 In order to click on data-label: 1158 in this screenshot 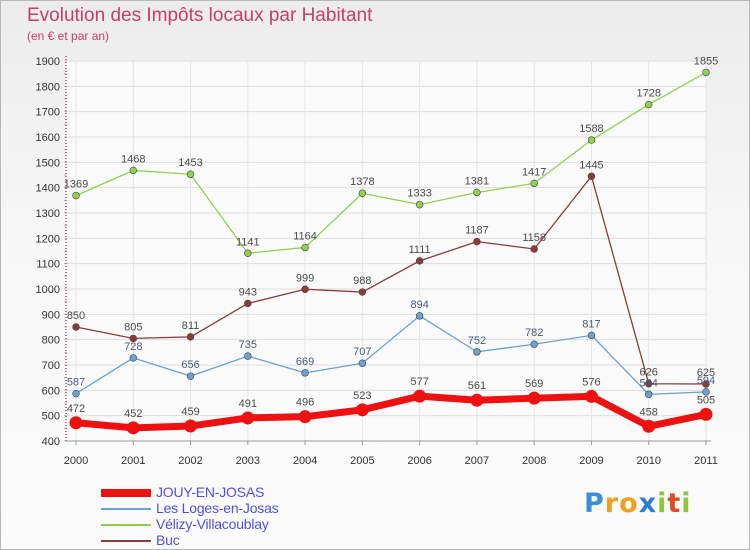, I will do `click(534, 238)`.